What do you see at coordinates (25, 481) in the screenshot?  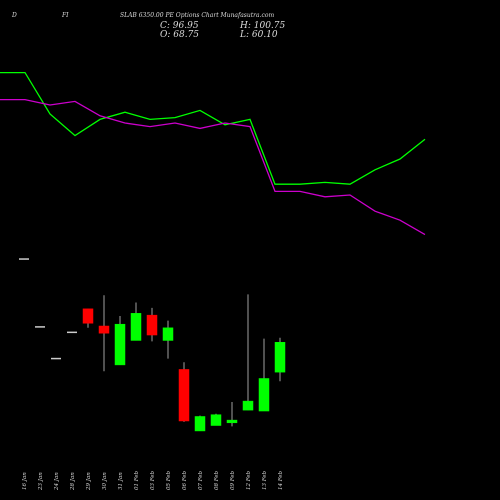 I see `x-tick-label: 16 Jan` at bounding box center [25, 481].